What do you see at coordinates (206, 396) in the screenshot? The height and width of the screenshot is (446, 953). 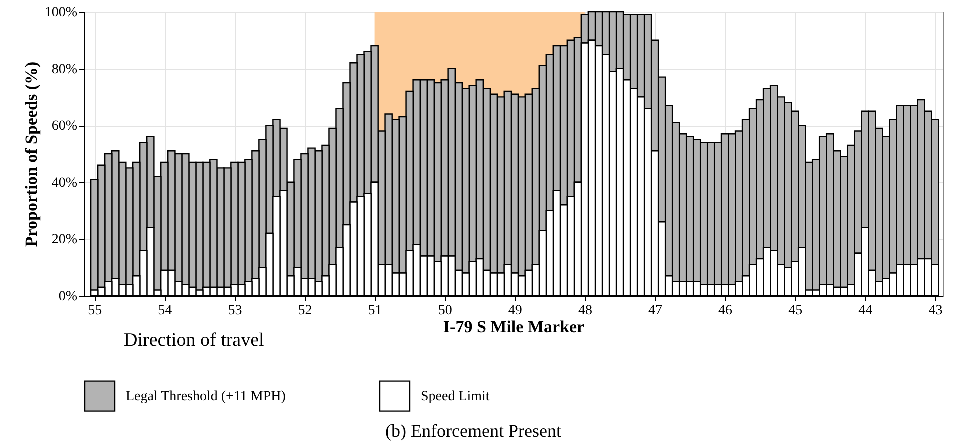 I see `legend-label: Legal Threshold (+11 MPH)` at bounding box center [206, 396].